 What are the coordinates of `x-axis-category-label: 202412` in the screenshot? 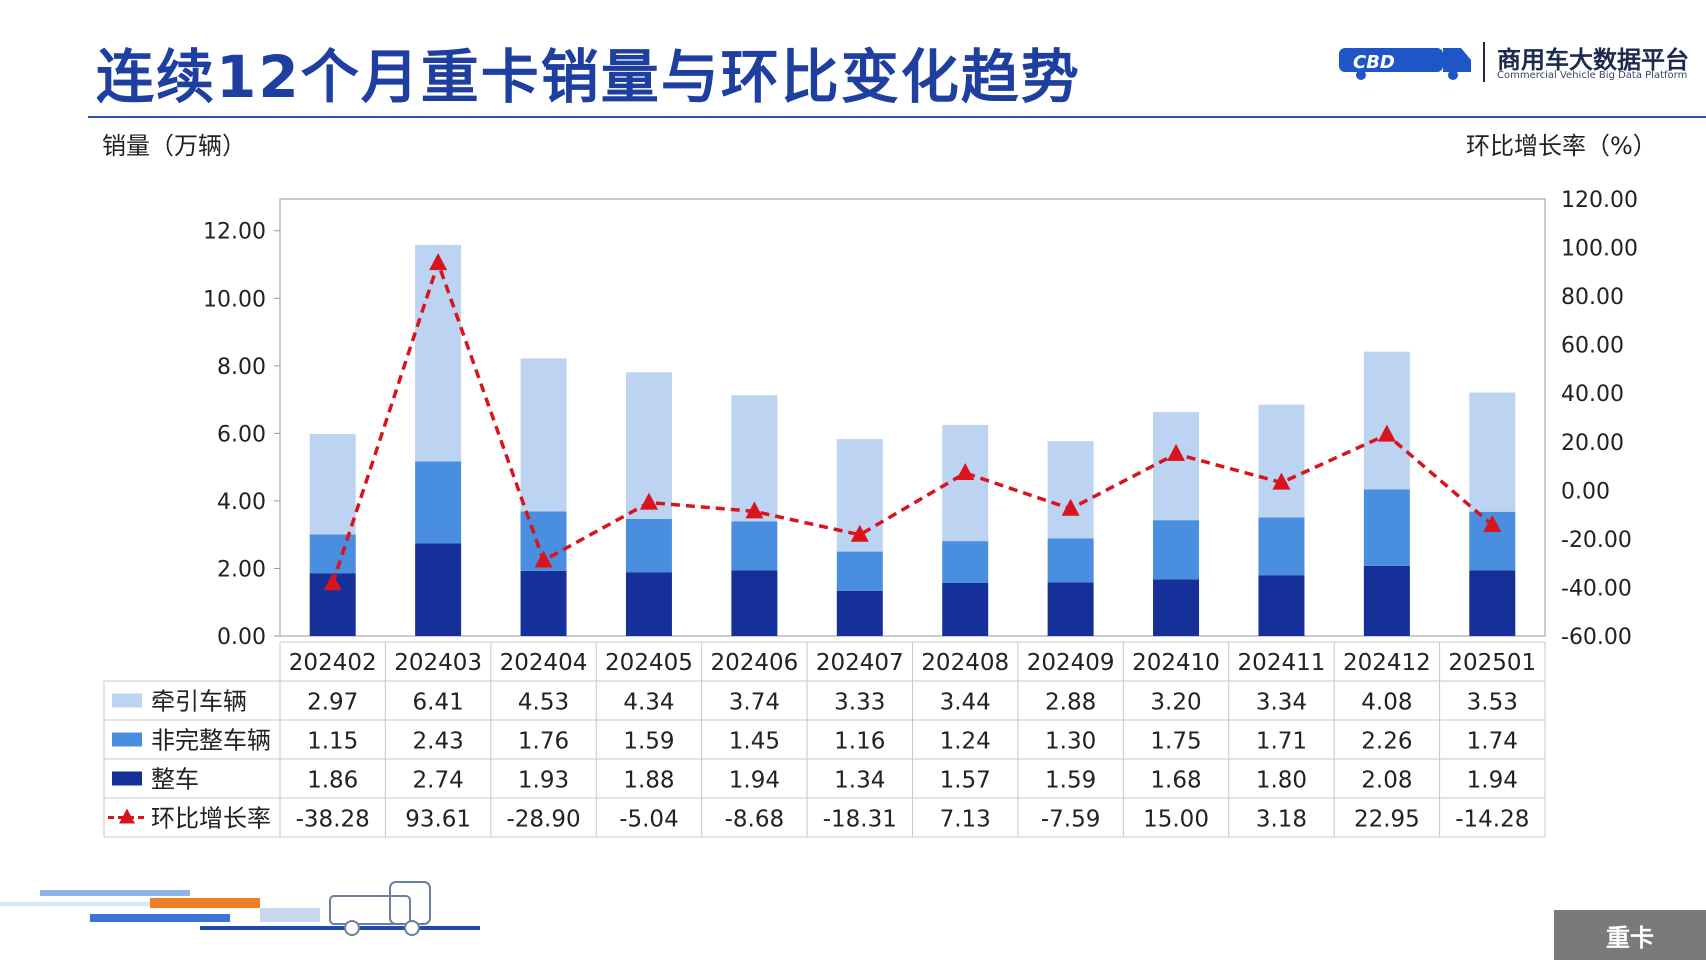 It's located at (1387, 663).